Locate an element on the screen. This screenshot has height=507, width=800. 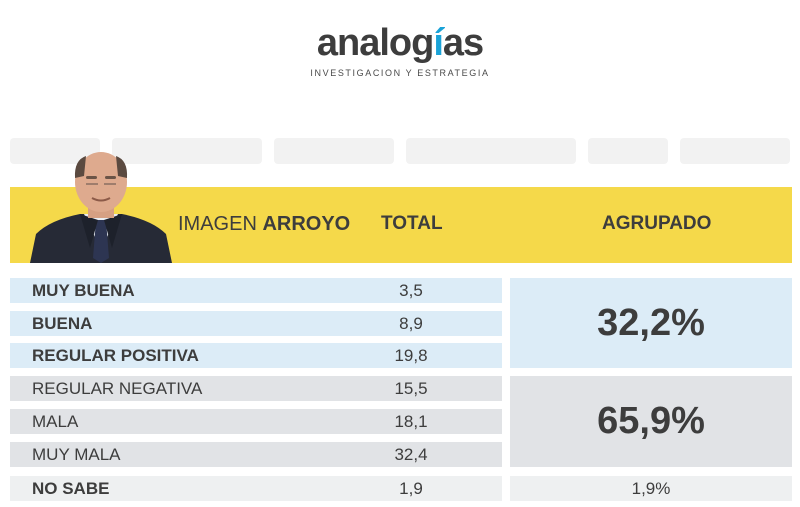
row-value-mala: 18,1 is located at coordinates (411, 421).